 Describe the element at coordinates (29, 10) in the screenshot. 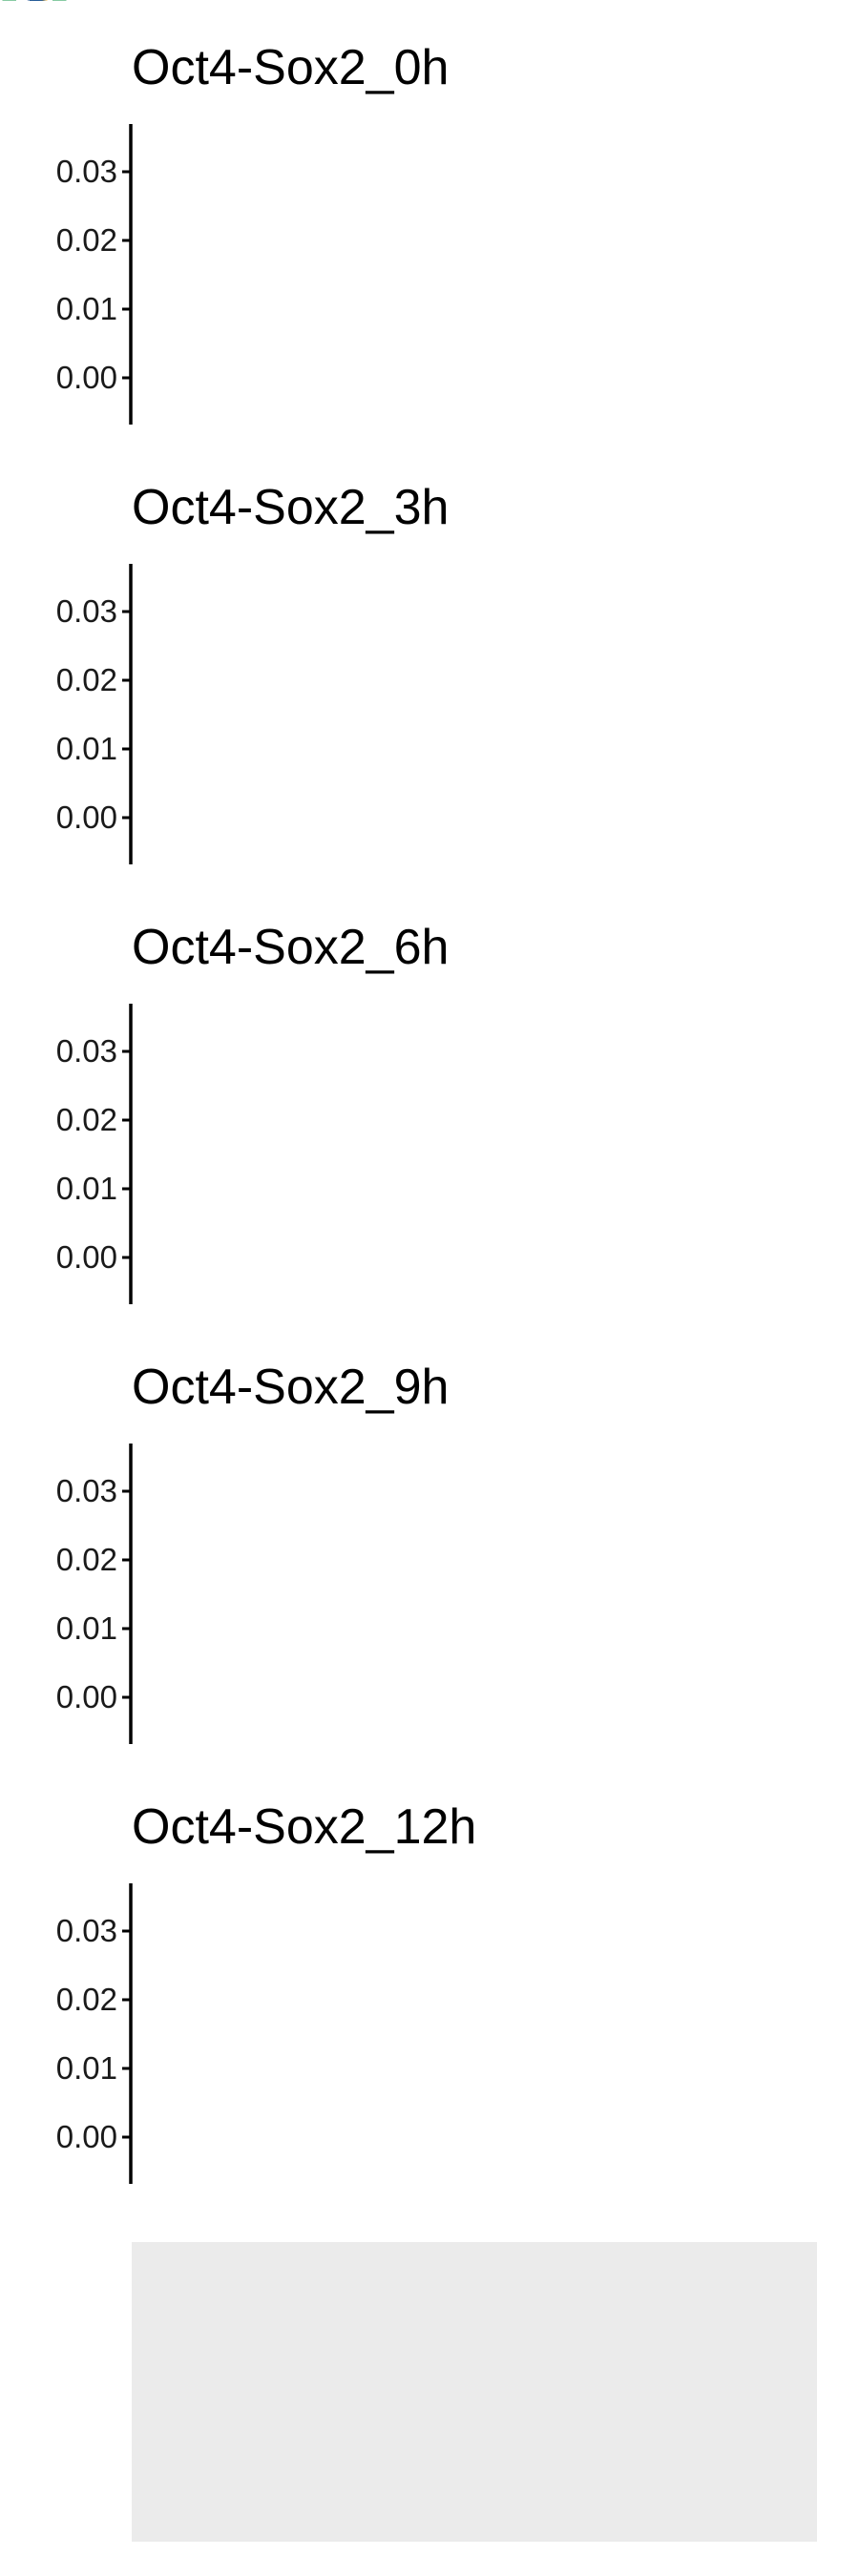

I see `logo-letter-t: T` at that location.